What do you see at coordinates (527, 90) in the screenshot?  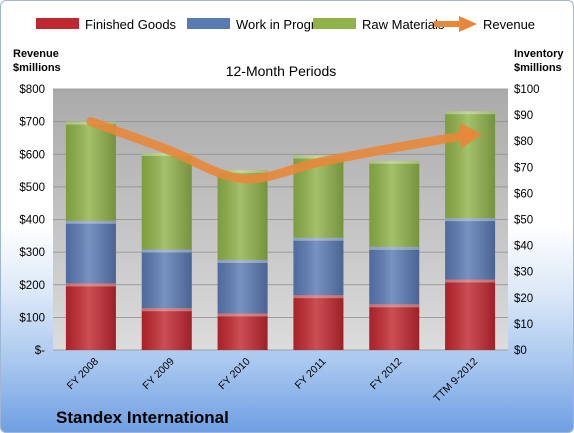 I see `right-tick-label: $100` at bounding box center [527, 90].